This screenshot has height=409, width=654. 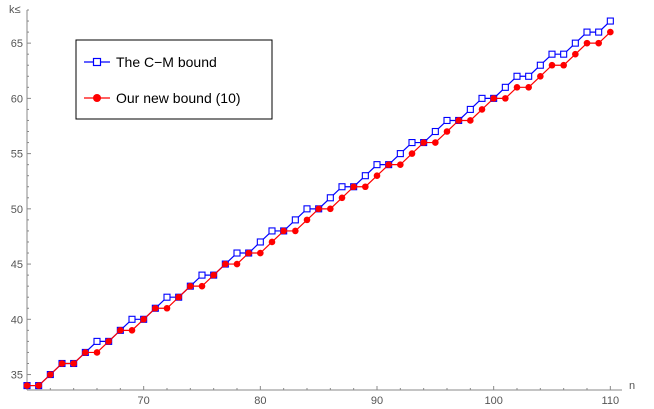 What do you see at coordinates (17, 210) in the screenshot?
I see `y-tick-label: 50` at bounding box center [17, 210].